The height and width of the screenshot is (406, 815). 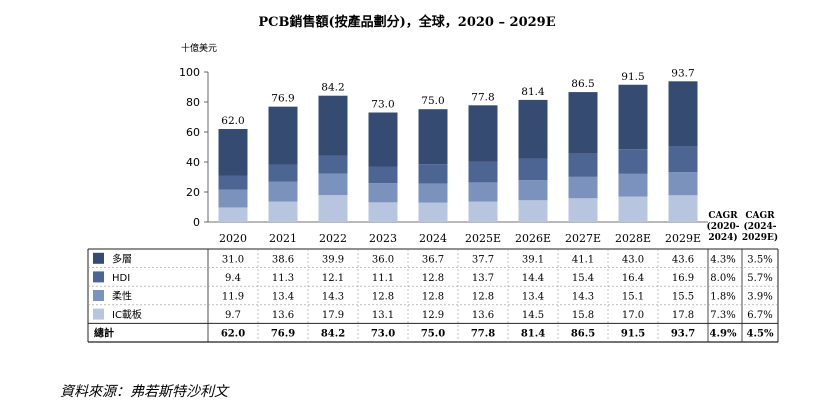 What do you see at coordinates (482, 97) in the screenshot?
I see `total-data-label: 77.8` at bounding box center [482, 97].